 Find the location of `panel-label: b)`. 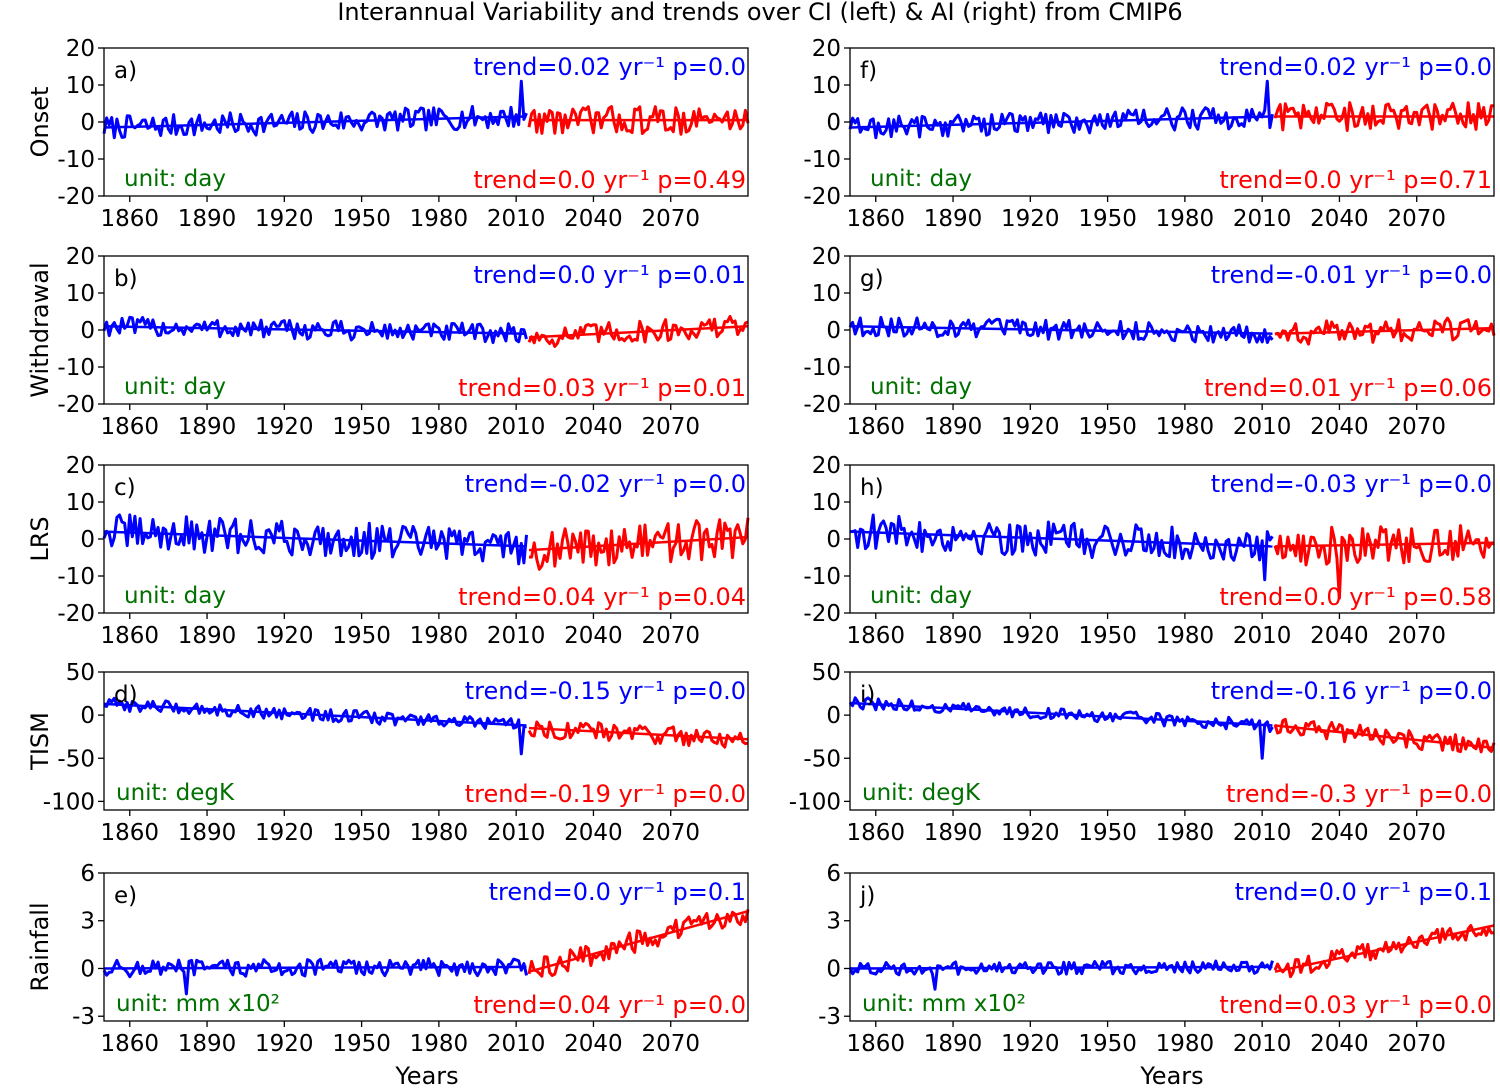

panel-label: b) is located at coordinates (126, 279).